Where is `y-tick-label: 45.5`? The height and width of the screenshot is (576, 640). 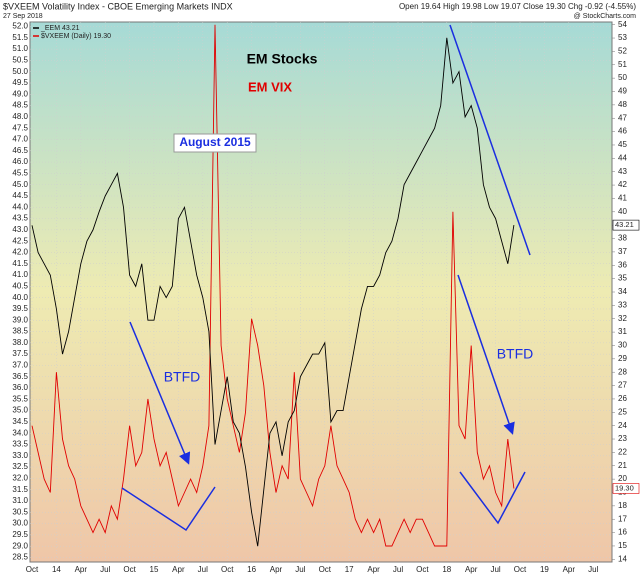
y-tick-label: 45.5 is located at coordinates (20, 172).